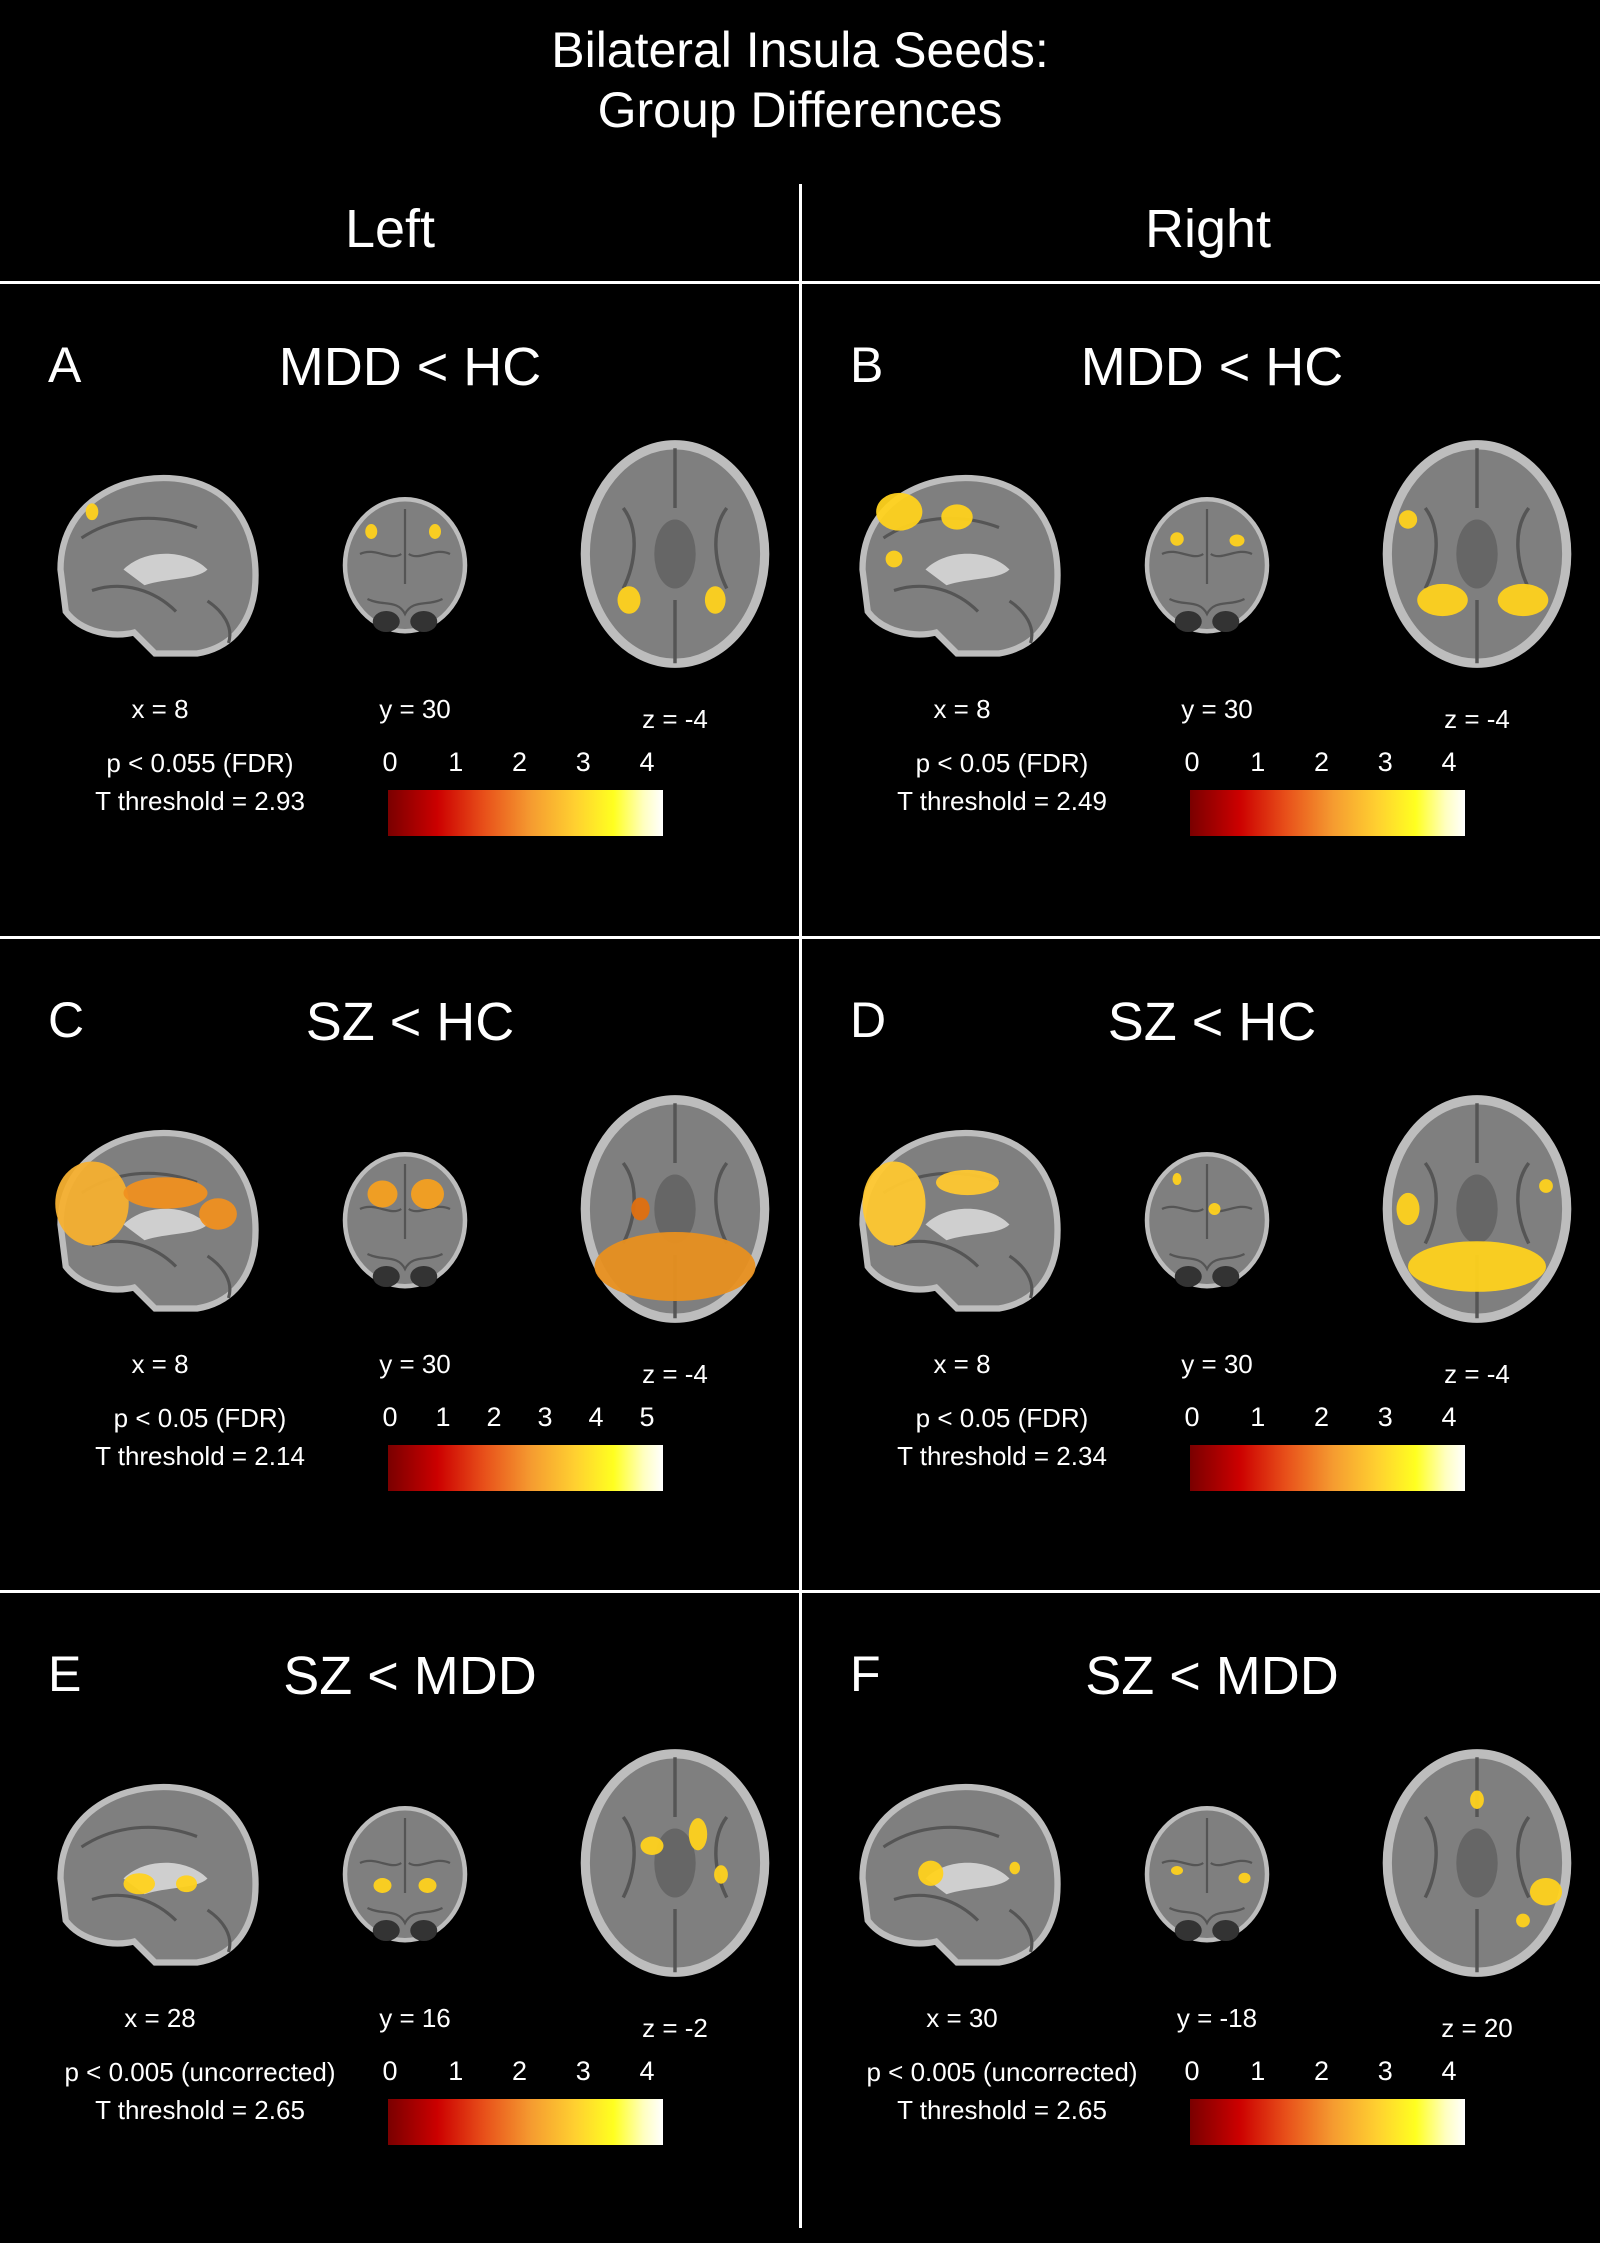 The width and height of the screenshot is (1600, 2243). What do you see at coordinates (647, 1417) in the screenshot?
I see `colorbar-tick-label: 5` at bounding box center [647, 1417].